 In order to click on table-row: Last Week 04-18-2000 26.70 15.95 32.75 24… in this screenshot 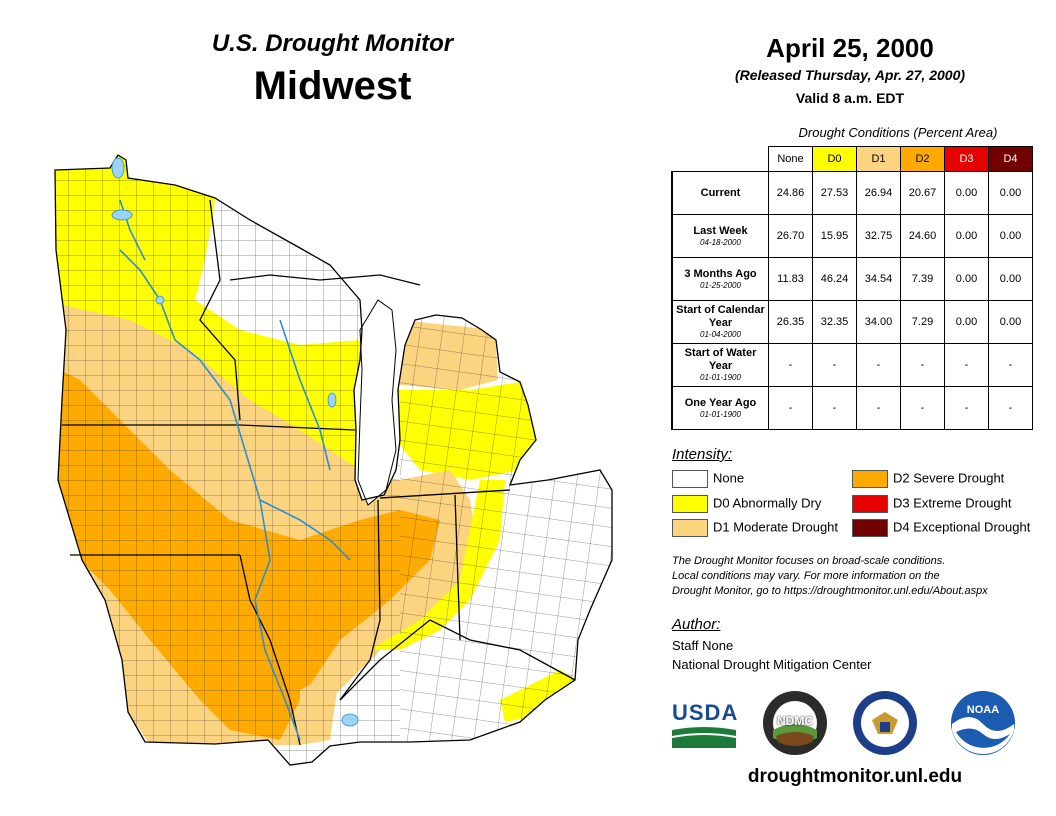, I will do `click(852, 236)`.